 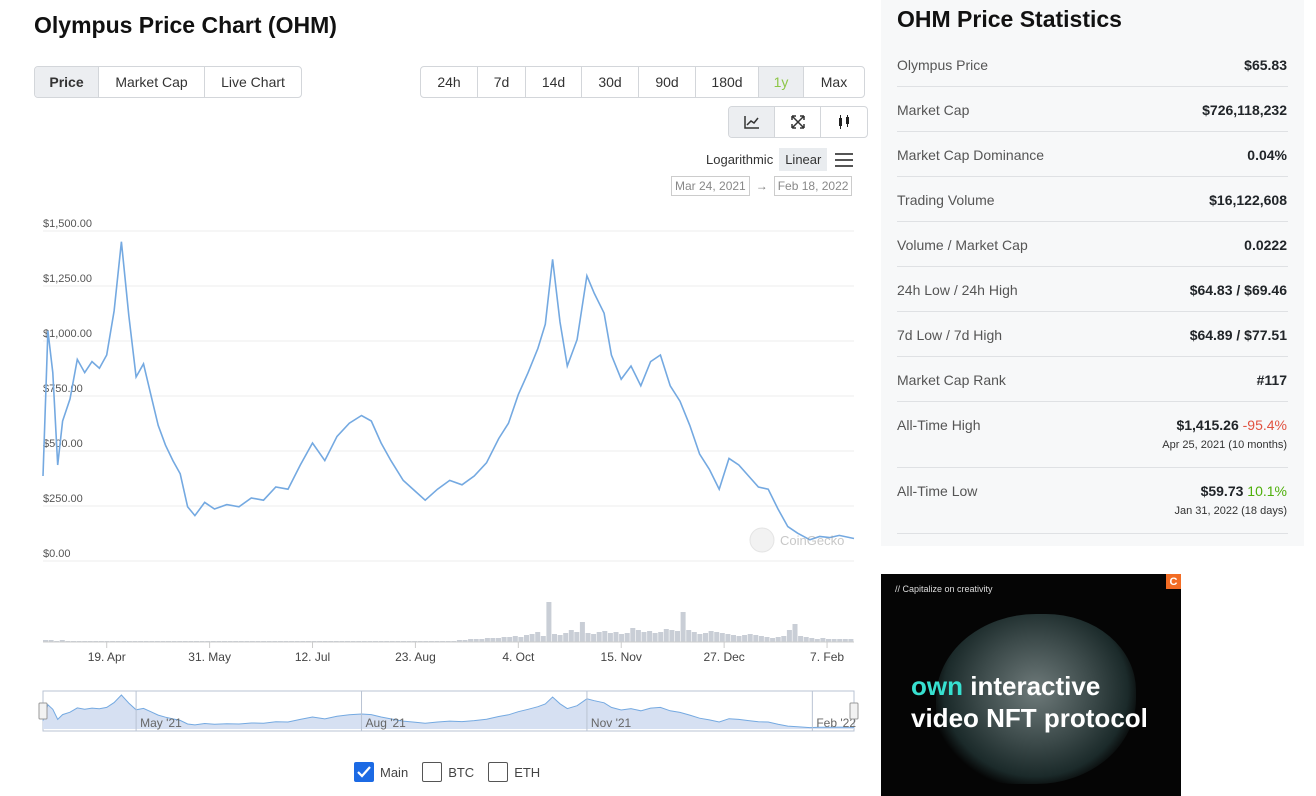 I want to click on x-tick-label: 12. Jul, so click(x=312, y=657).